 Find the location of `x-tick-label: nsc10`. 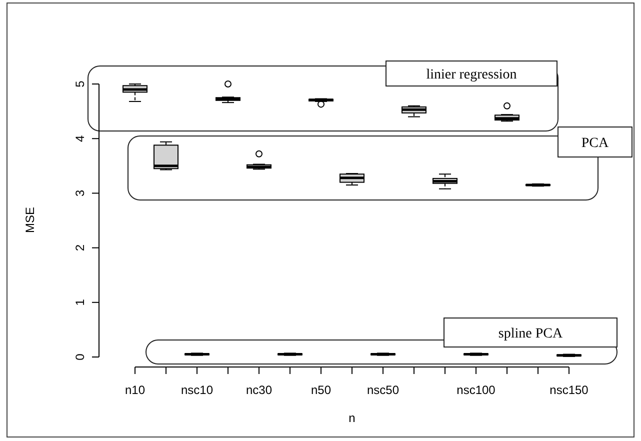

x-tick-label: nsc10 is located at coordinates (197, 389).